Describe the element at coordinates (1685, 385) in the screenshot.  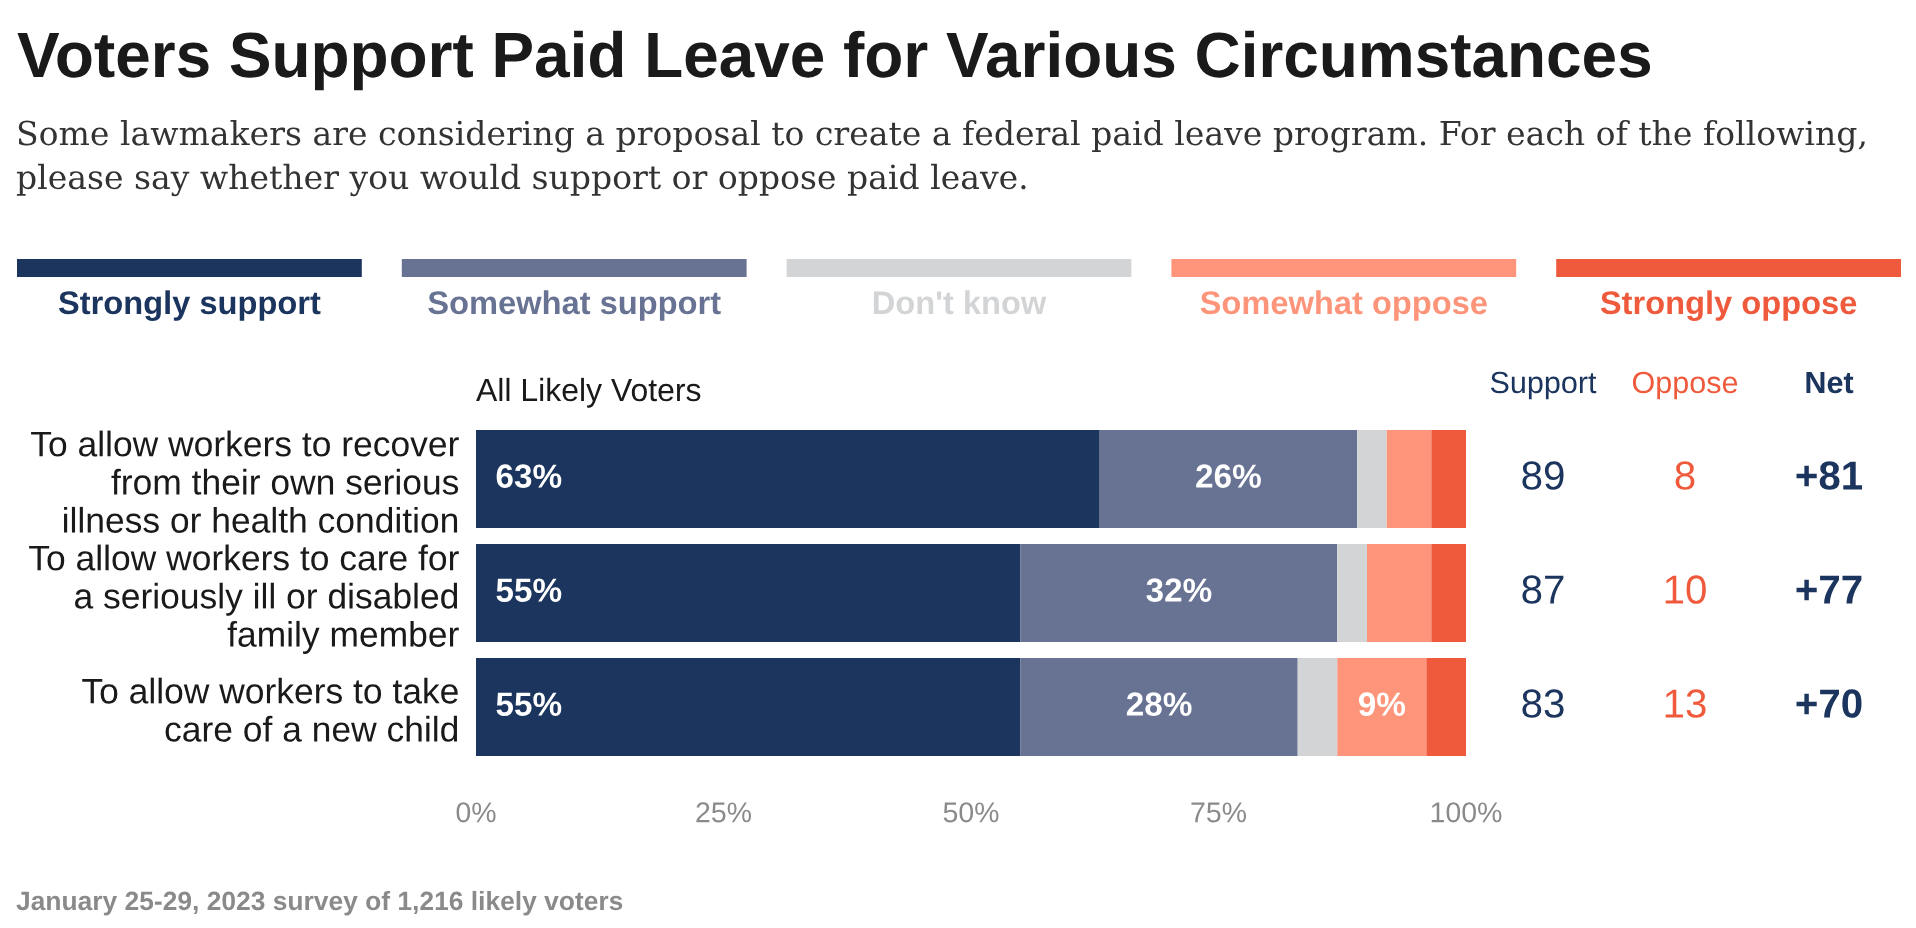
I see `text: Oppose` at that location.